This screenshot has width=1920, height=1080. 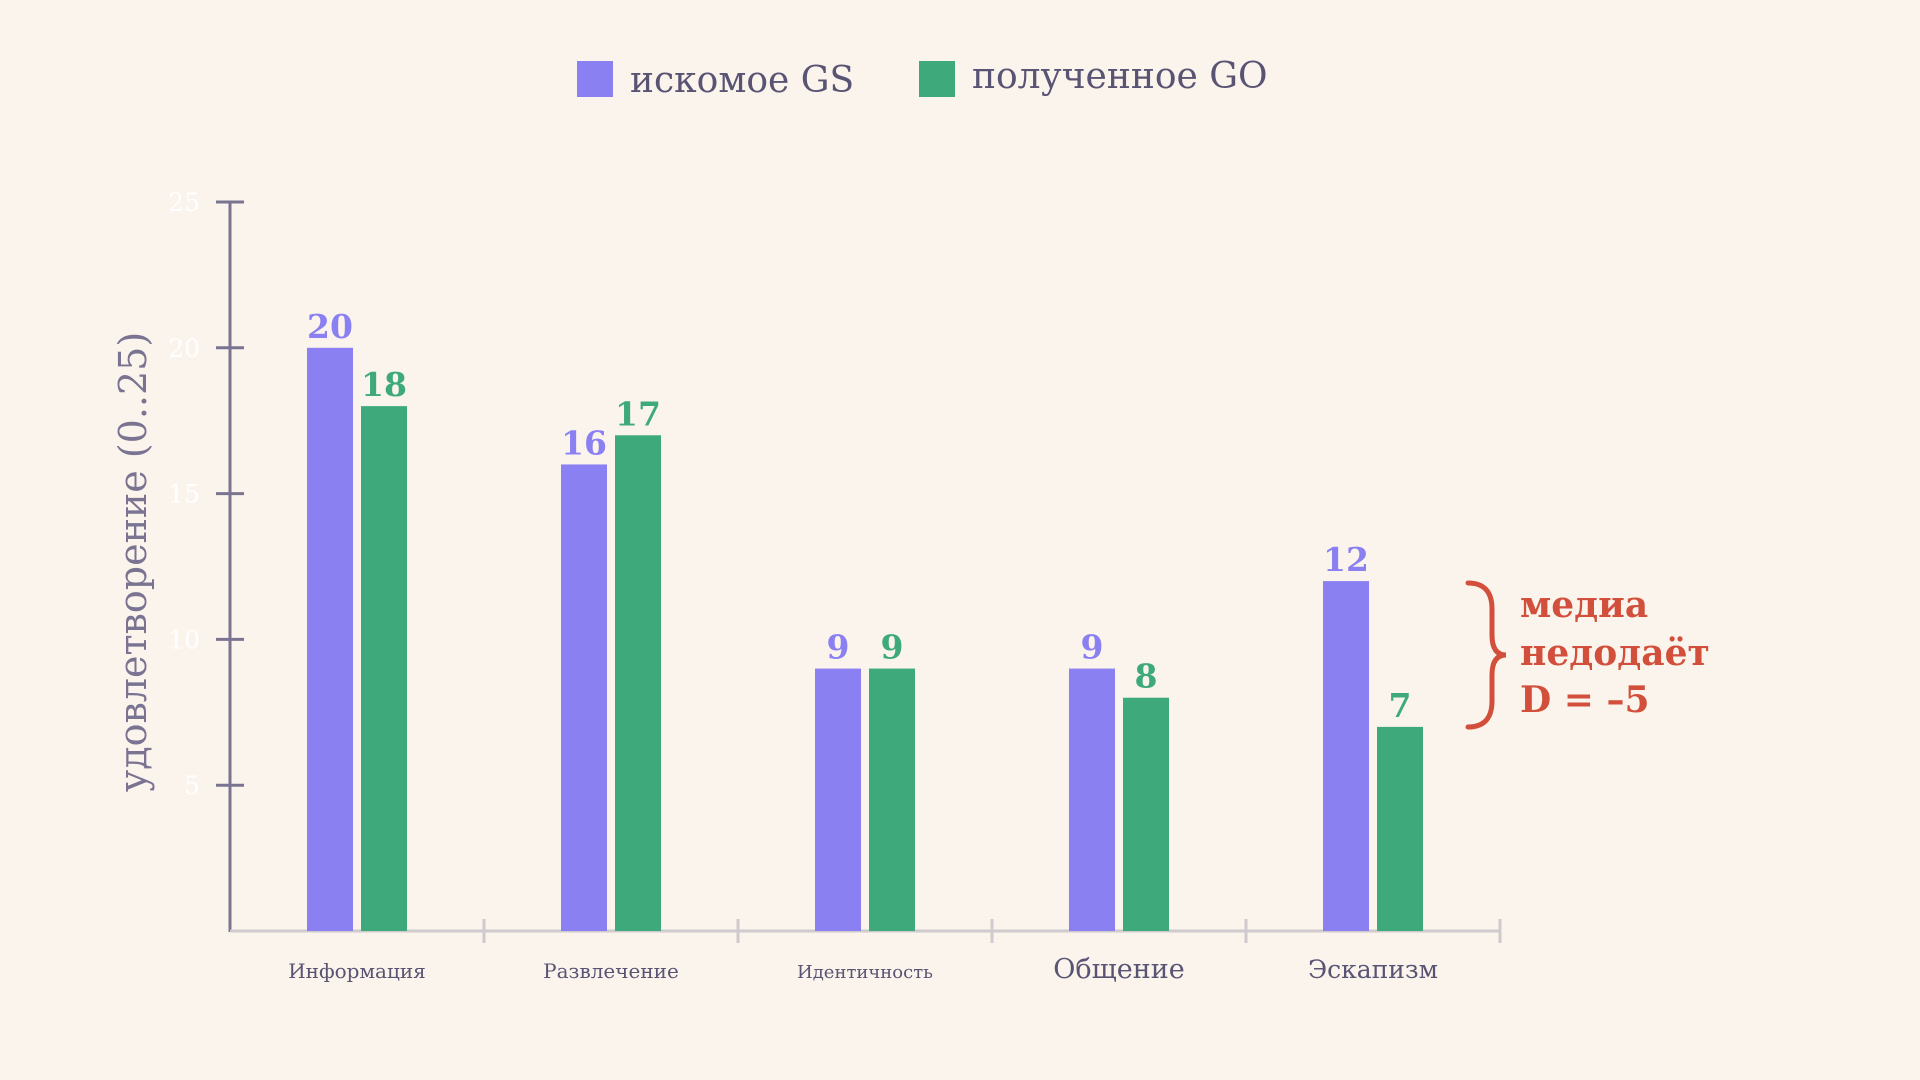 I want to click on bar-value-label-gs: 16, so click(x=584, y=442).